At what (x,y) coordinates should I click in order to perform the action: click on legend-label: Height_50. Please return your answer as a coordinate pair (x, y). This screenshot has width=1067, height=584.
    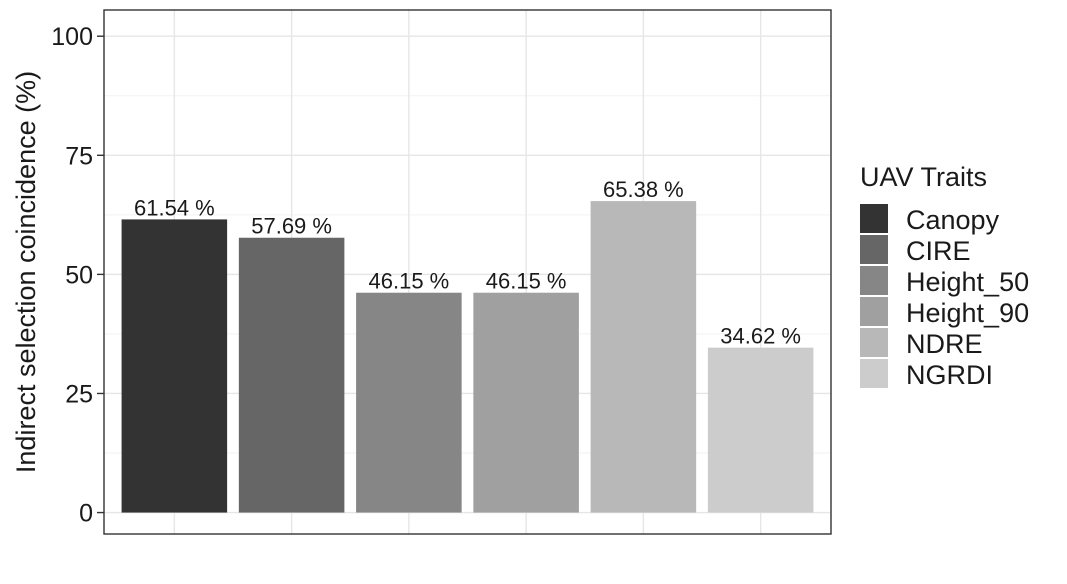
    Looking at the image, I should click on (967, 282).